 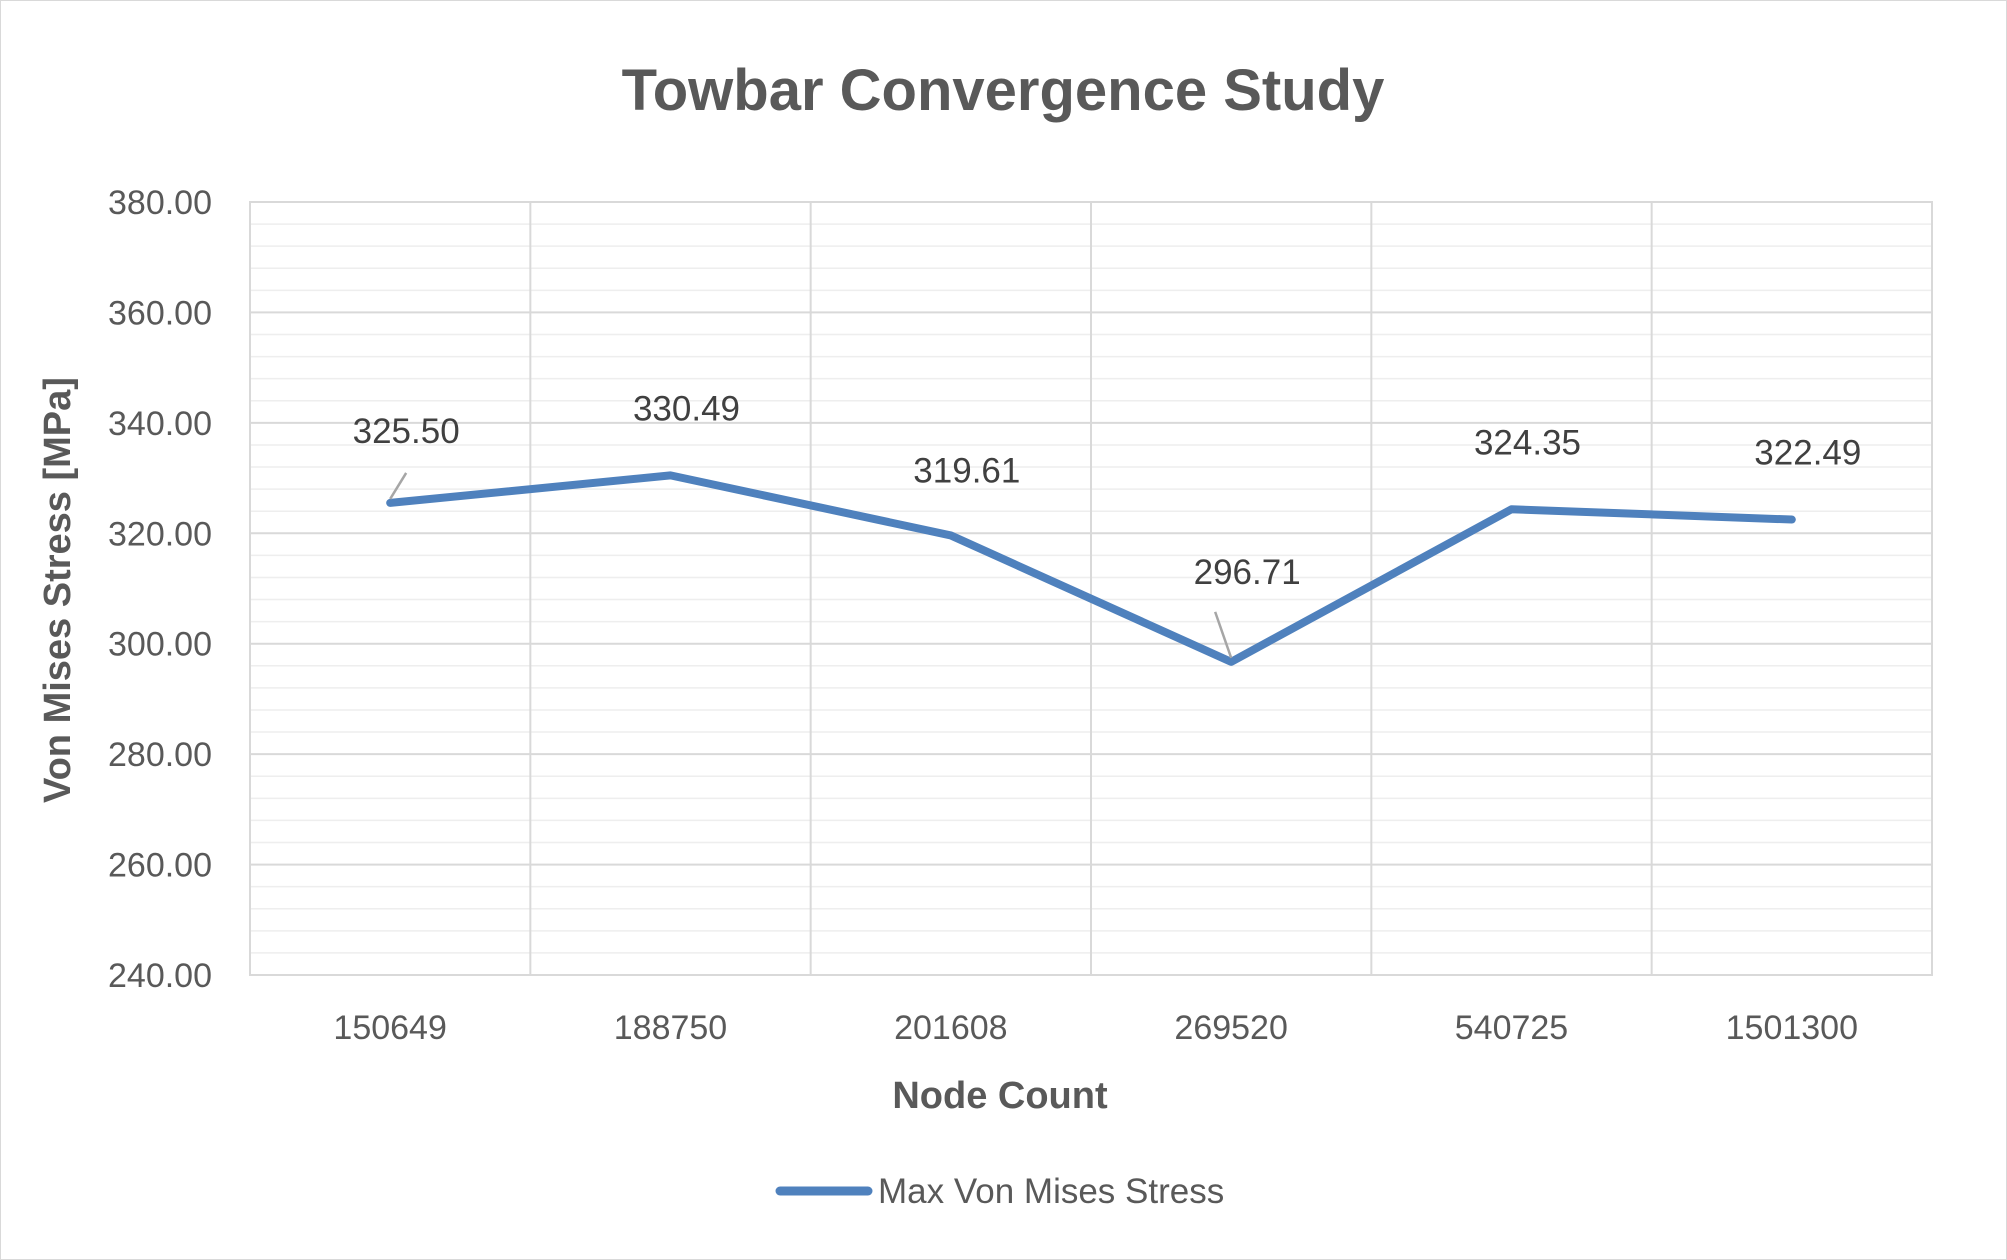 I want to click on data-label: 330.49, so click(x=686, y=408).